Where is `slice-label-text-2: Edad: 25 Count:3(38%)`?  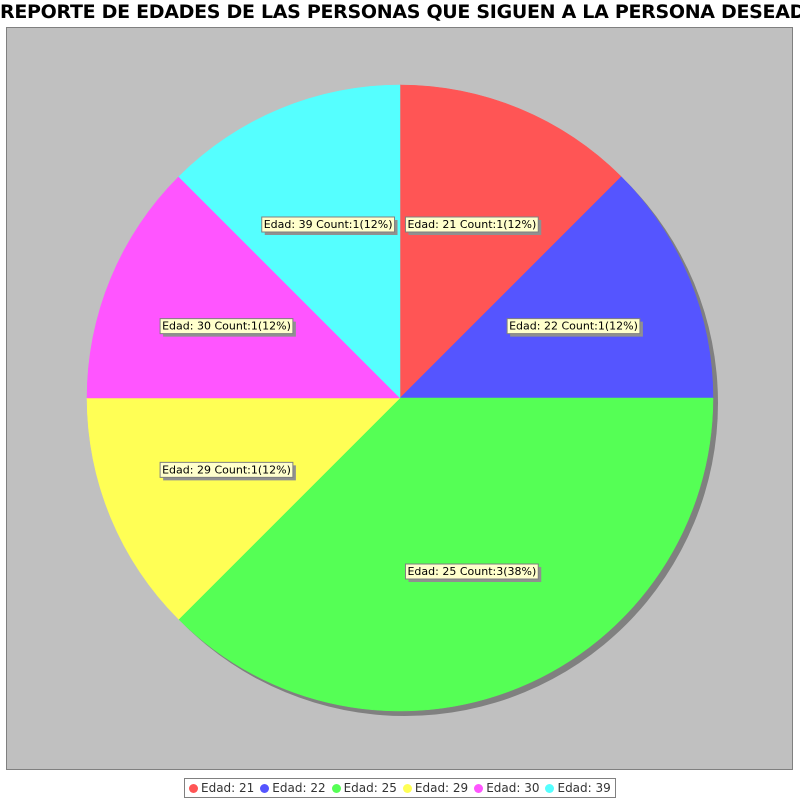 slice-label-text-2: Edad: 25 Count:3(38%) is located at coordinates (471, 571).